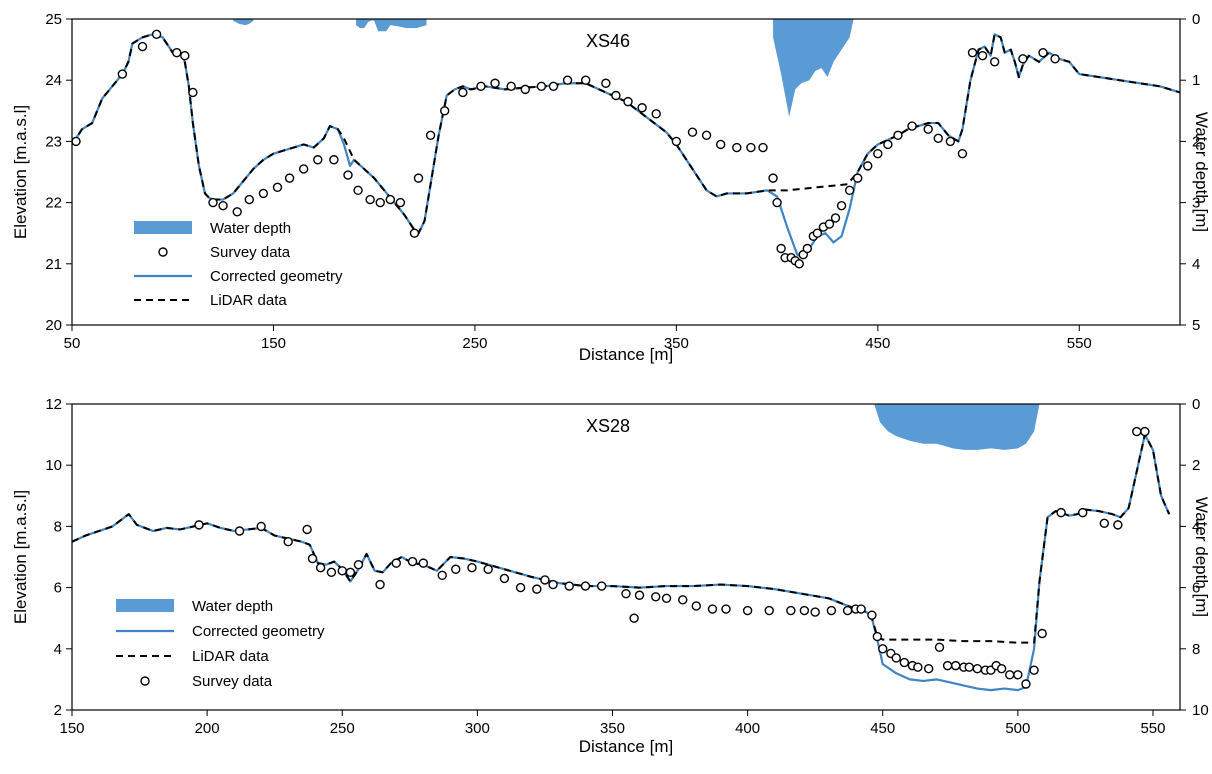 Image resolution: width=1212 pixels, height=774 pixels. What do you see at coordinates (612, 728) in the screenshot?
I see `x-tick-label: 350` at bounding box center [612, 728].